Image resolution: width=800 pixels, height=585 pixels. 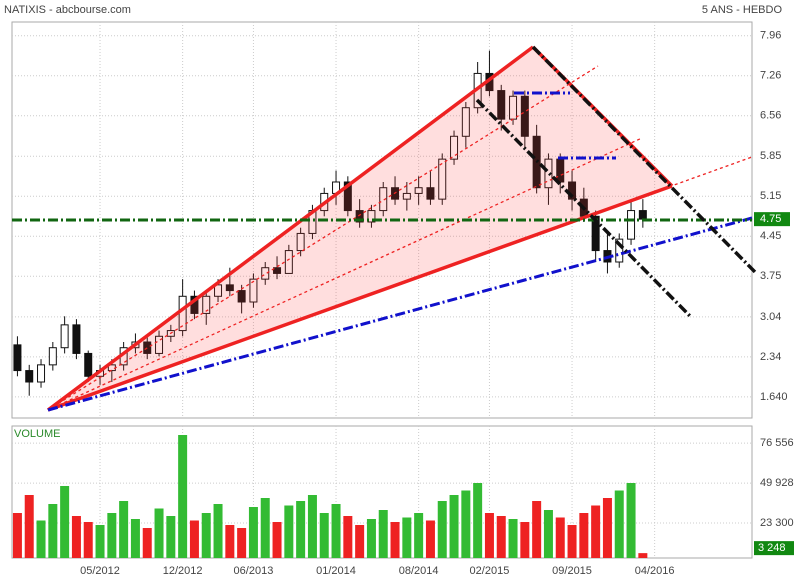 I want to click on last-volume-label: 3 248, so click(x=772, y=548).